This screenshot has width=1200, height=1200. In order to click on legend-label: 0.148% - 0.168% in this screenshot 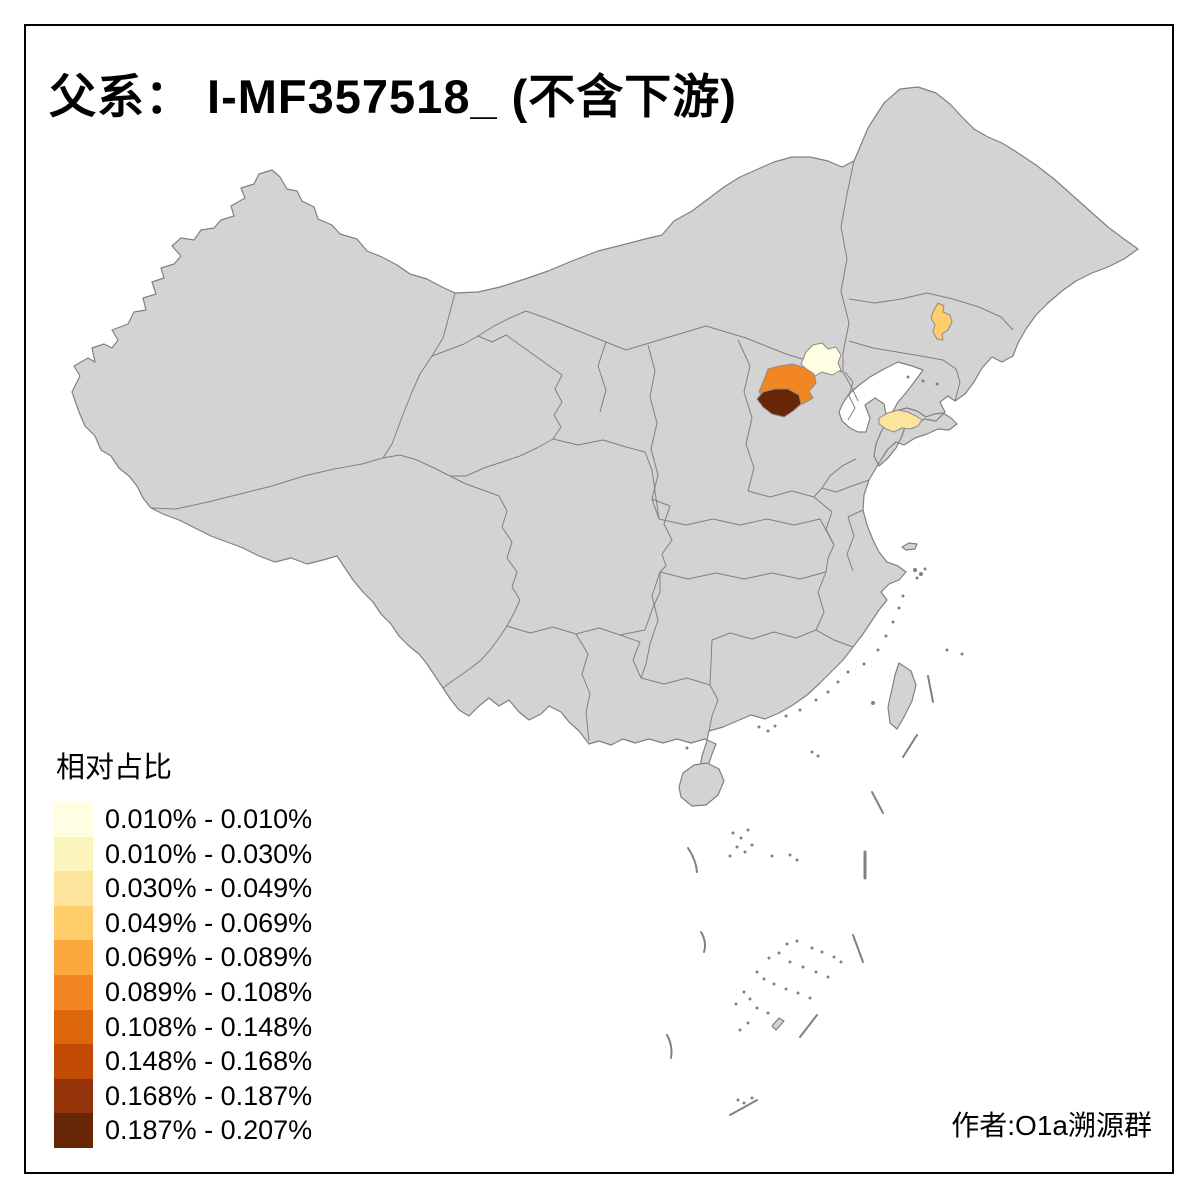, I will do `click(209, 1061)`.